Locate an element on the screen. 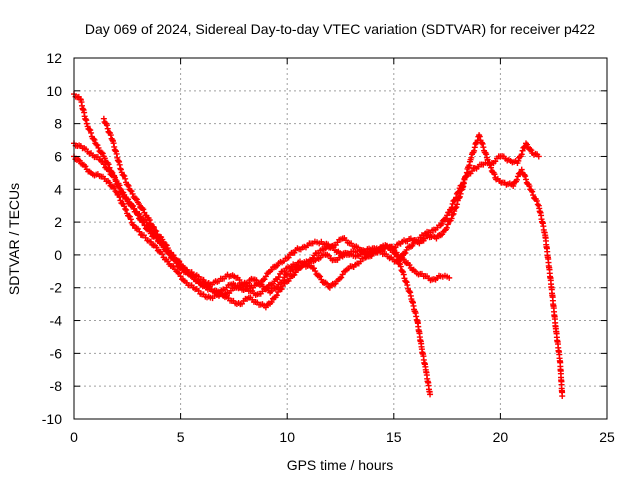 The height and width of the screenshot is (480, 640). y-tick-label: -6 is located at coordinates (56, 353).